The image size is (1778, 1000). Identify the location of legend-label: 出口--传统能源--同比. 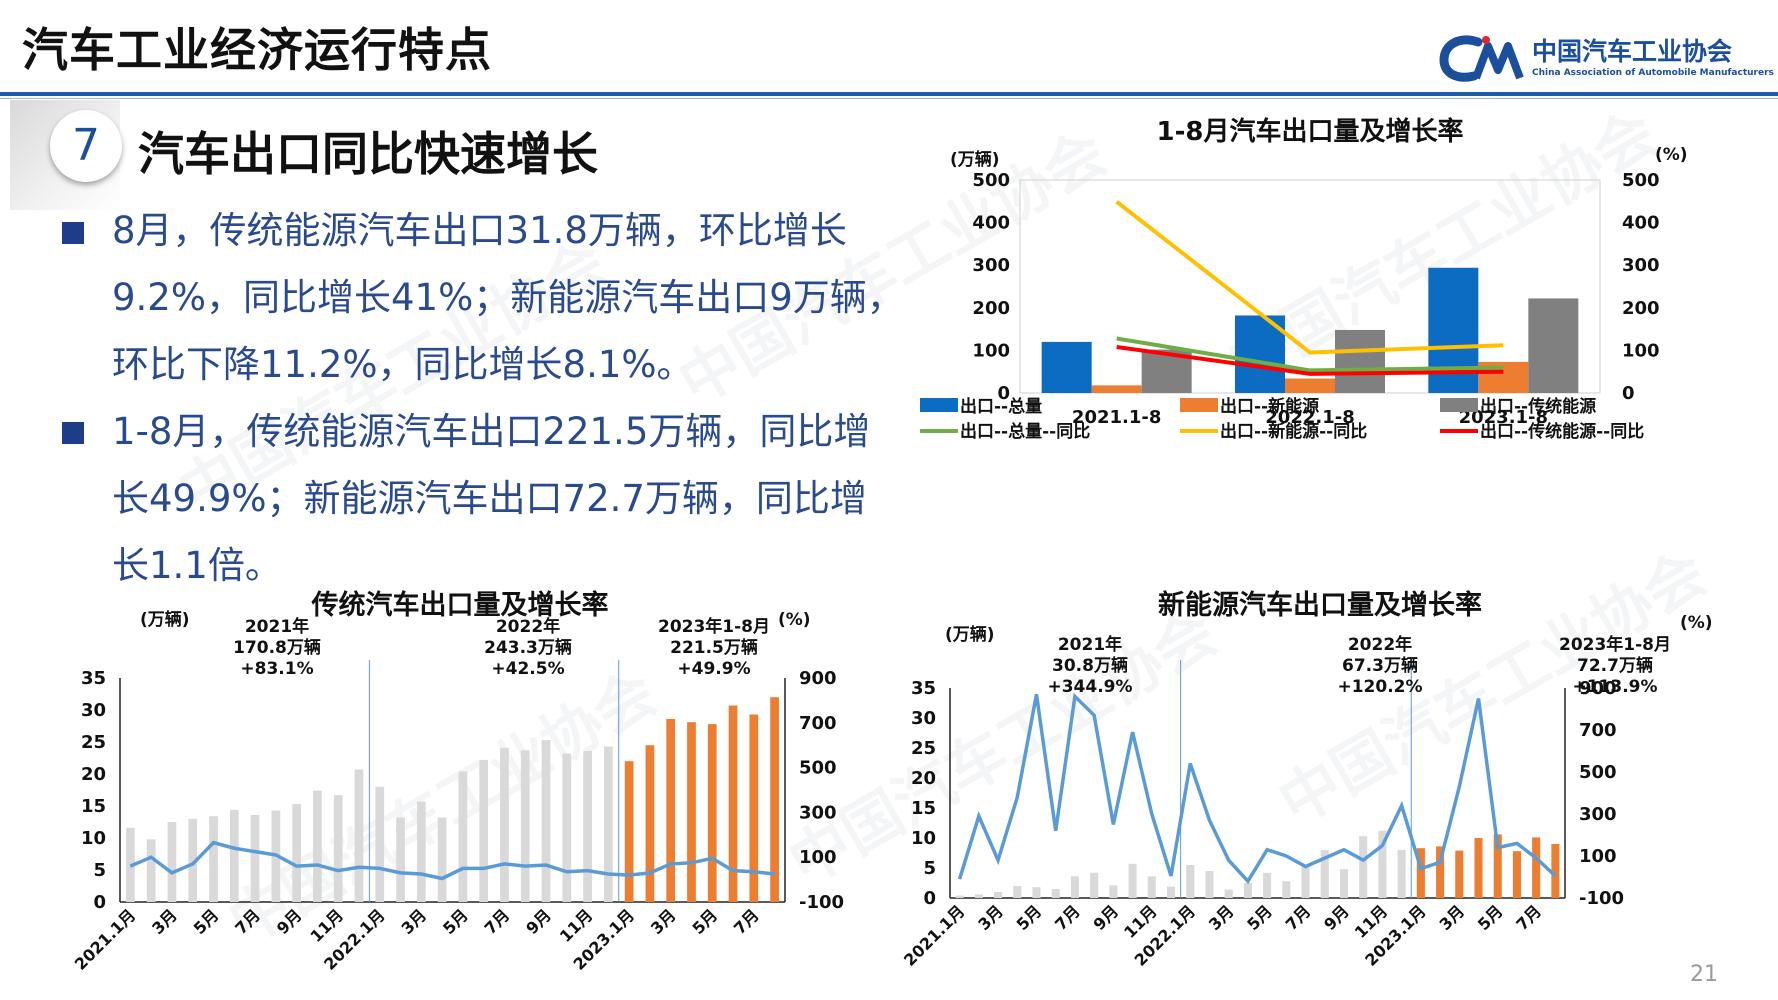
(1562, 431).